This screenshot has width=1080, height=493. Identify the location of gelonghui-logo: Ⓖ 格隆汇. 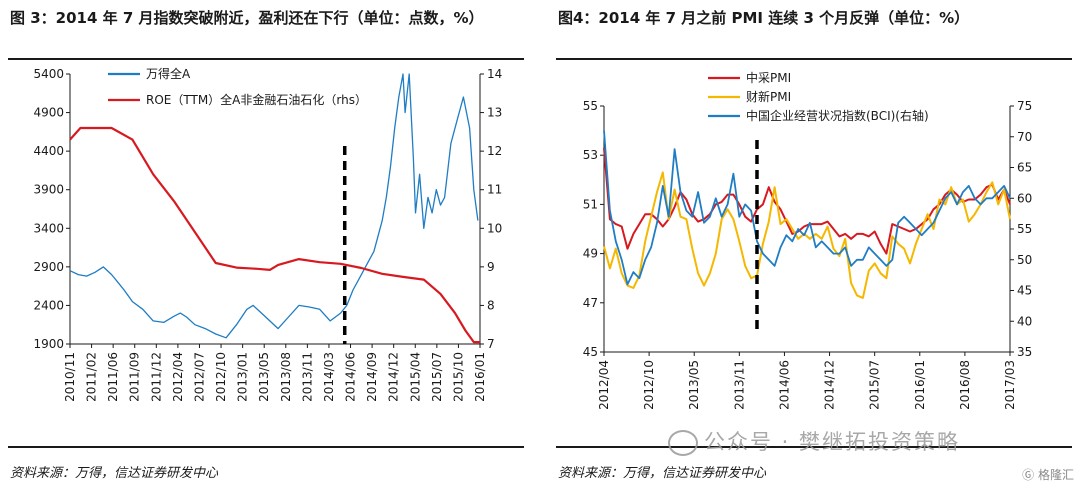
(1048, 474).